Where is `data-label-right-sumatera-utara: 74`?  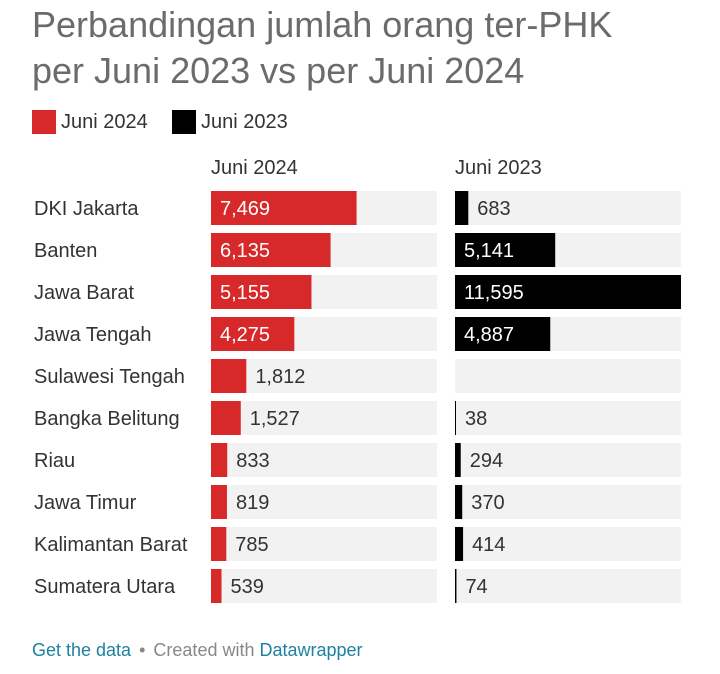 data-label-right-sumatera-utara: 74 is located at coordinates (476, 587).